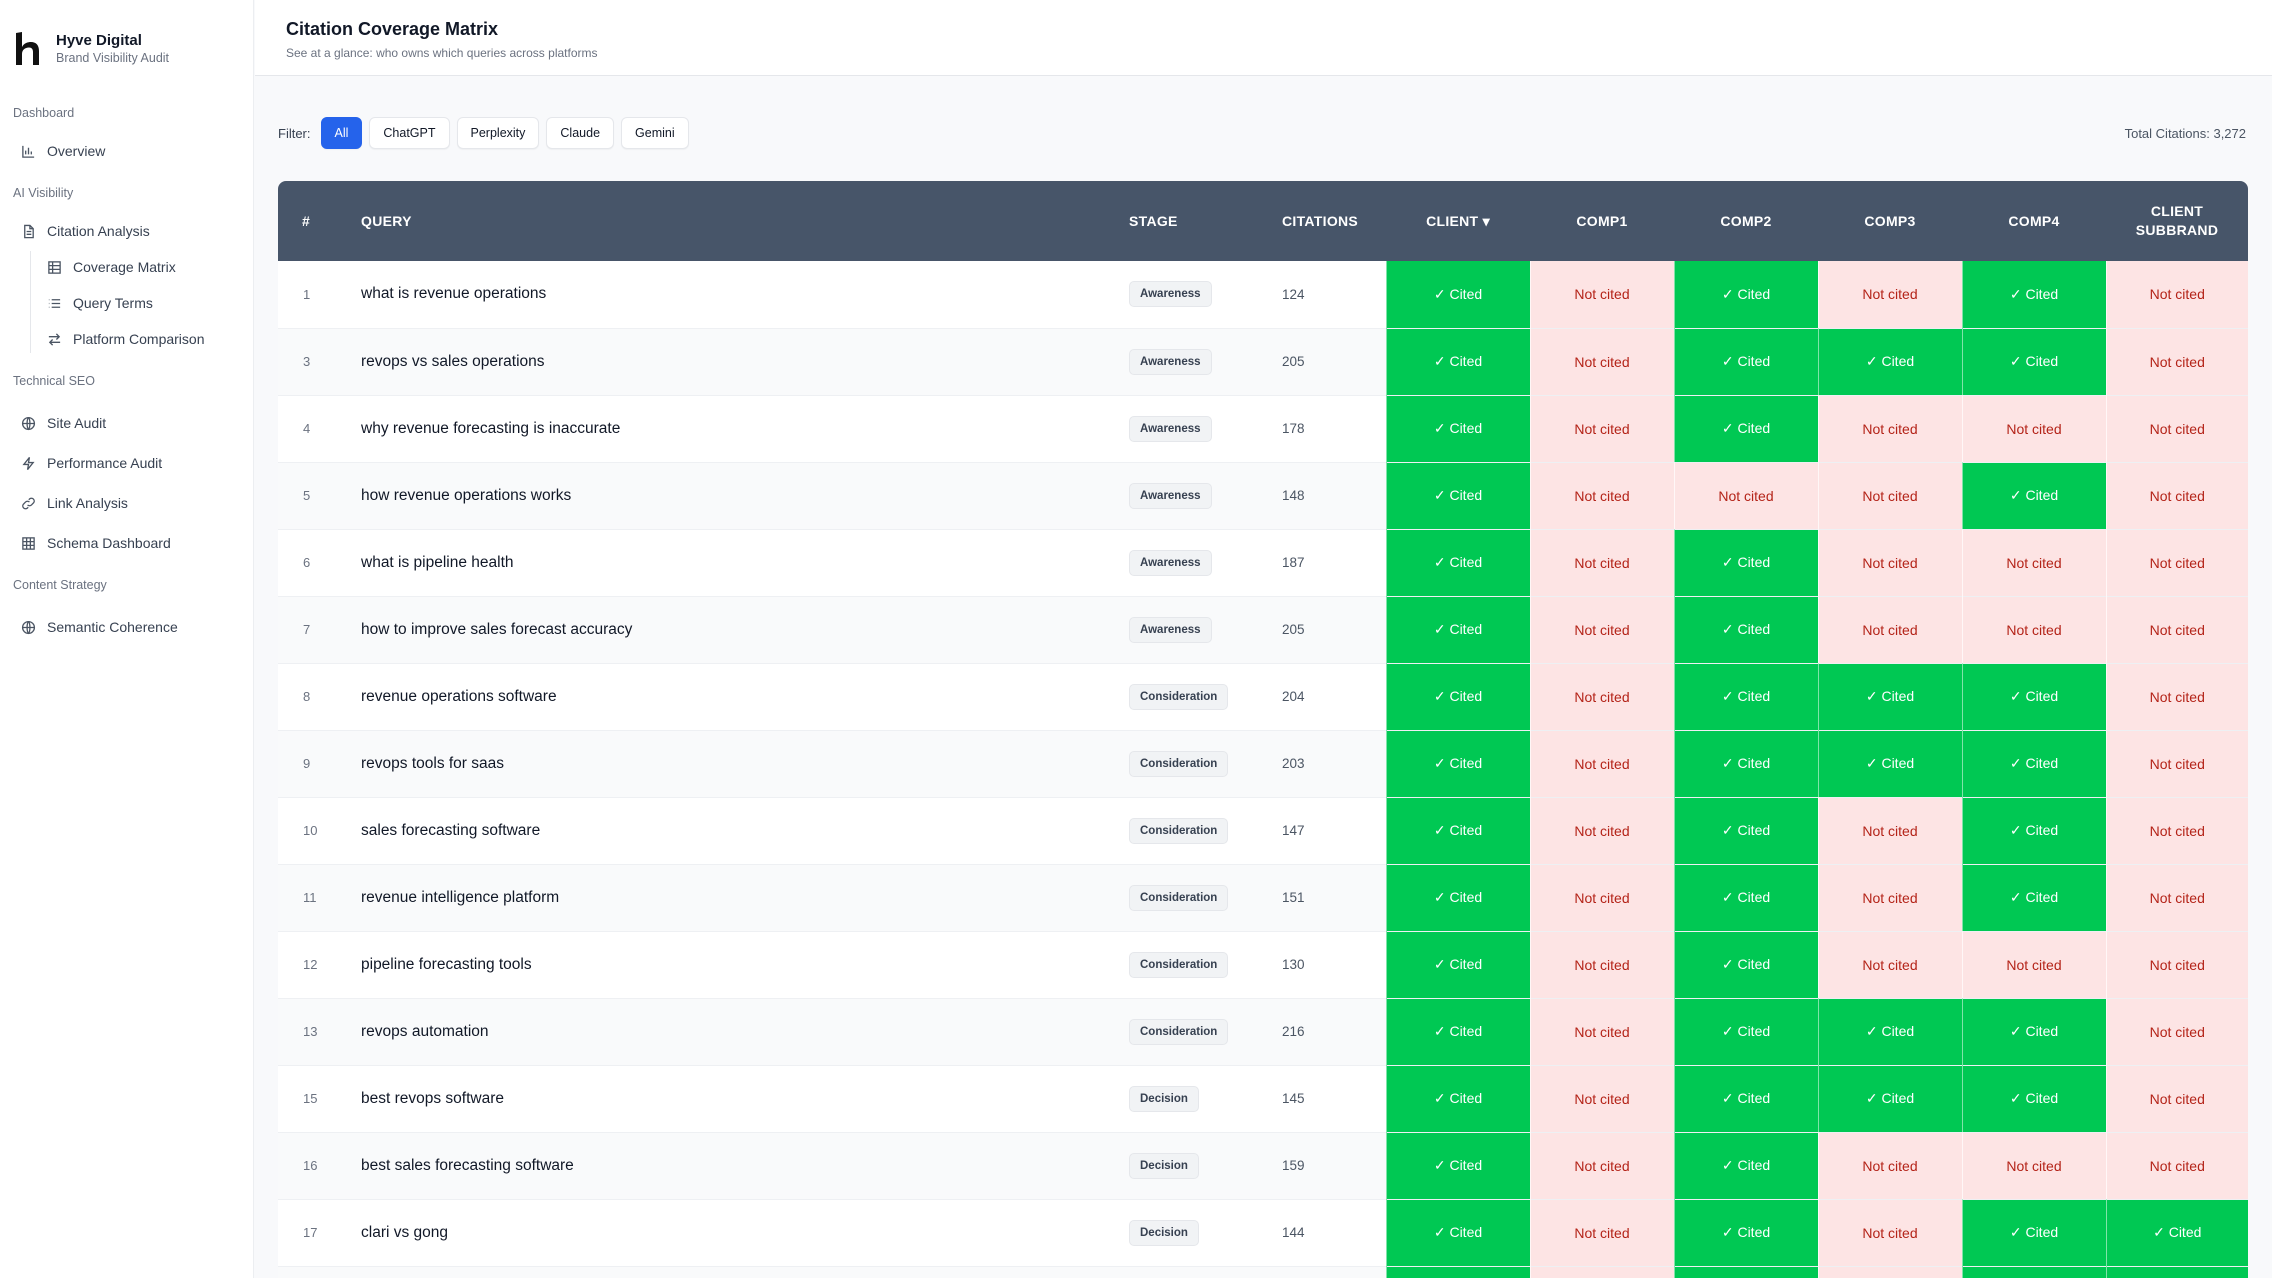 The image size is (2272, 1278). What do you see at coordinates (2034, 221) in the screenshot?
I see `column-header-comp4: COMP4` at bounding box center [2034, 221].